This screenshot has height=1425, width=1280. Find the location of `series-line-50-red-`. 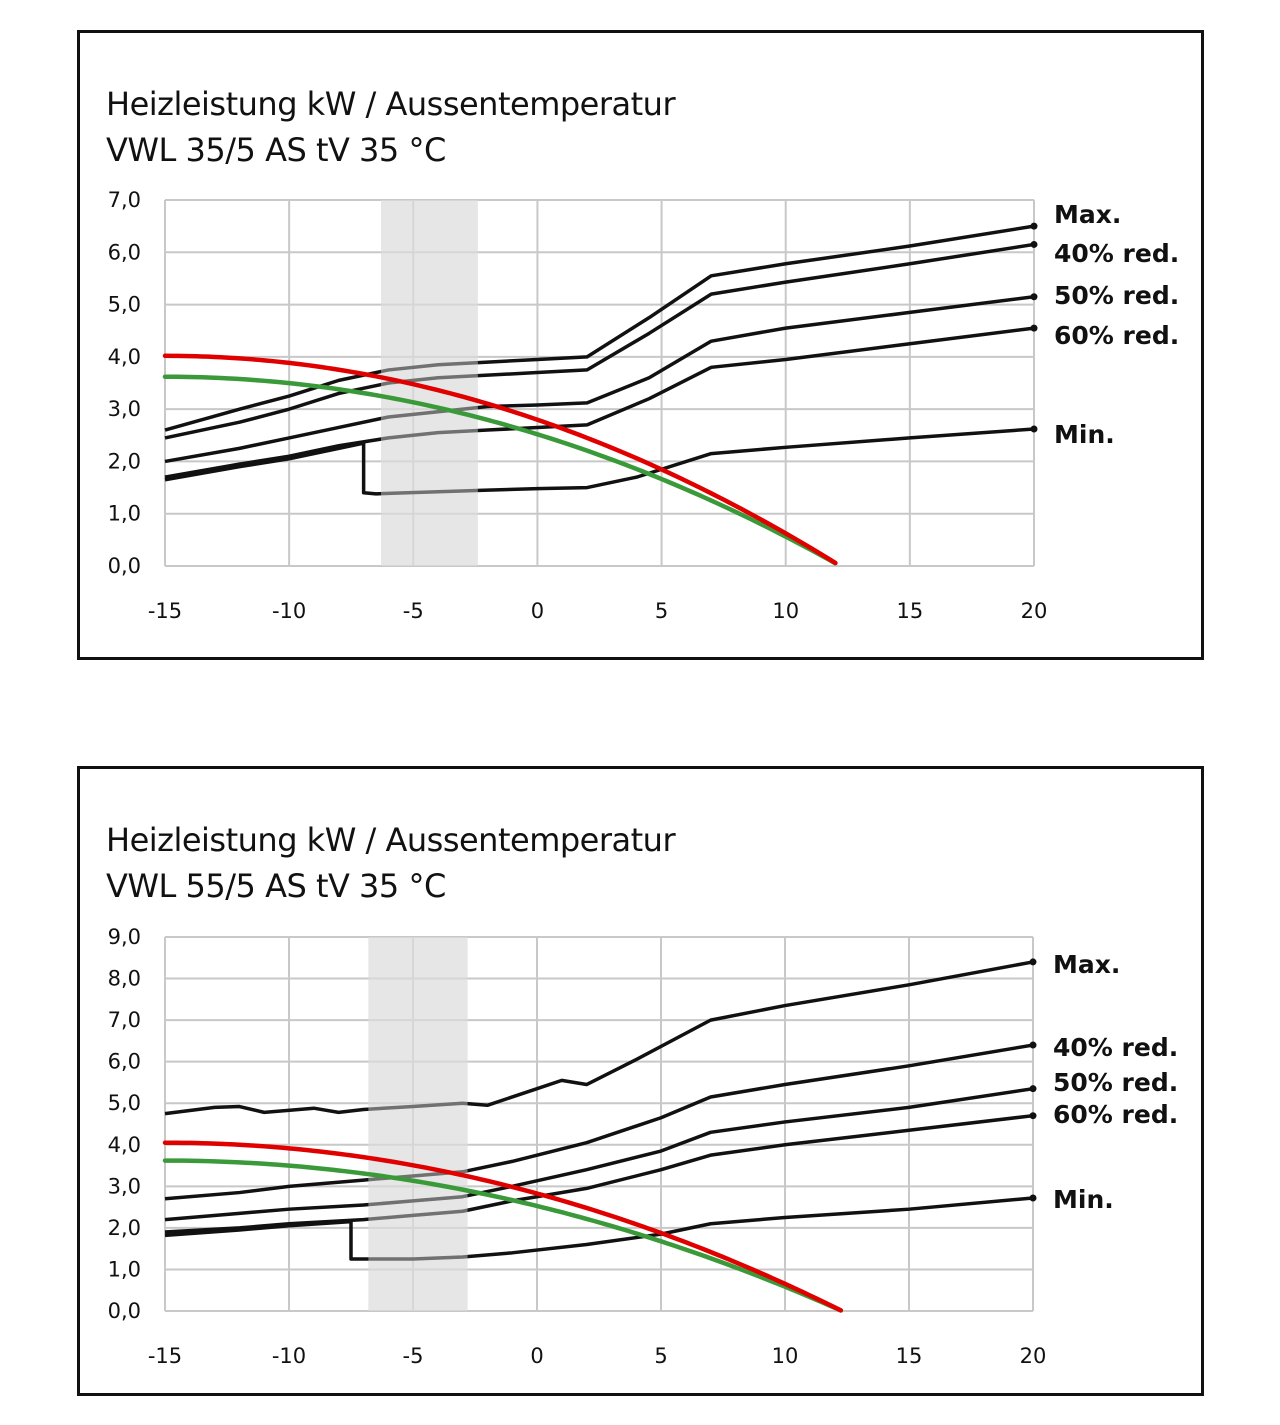

series-line-50-red- is located at coordinates (599, 379).